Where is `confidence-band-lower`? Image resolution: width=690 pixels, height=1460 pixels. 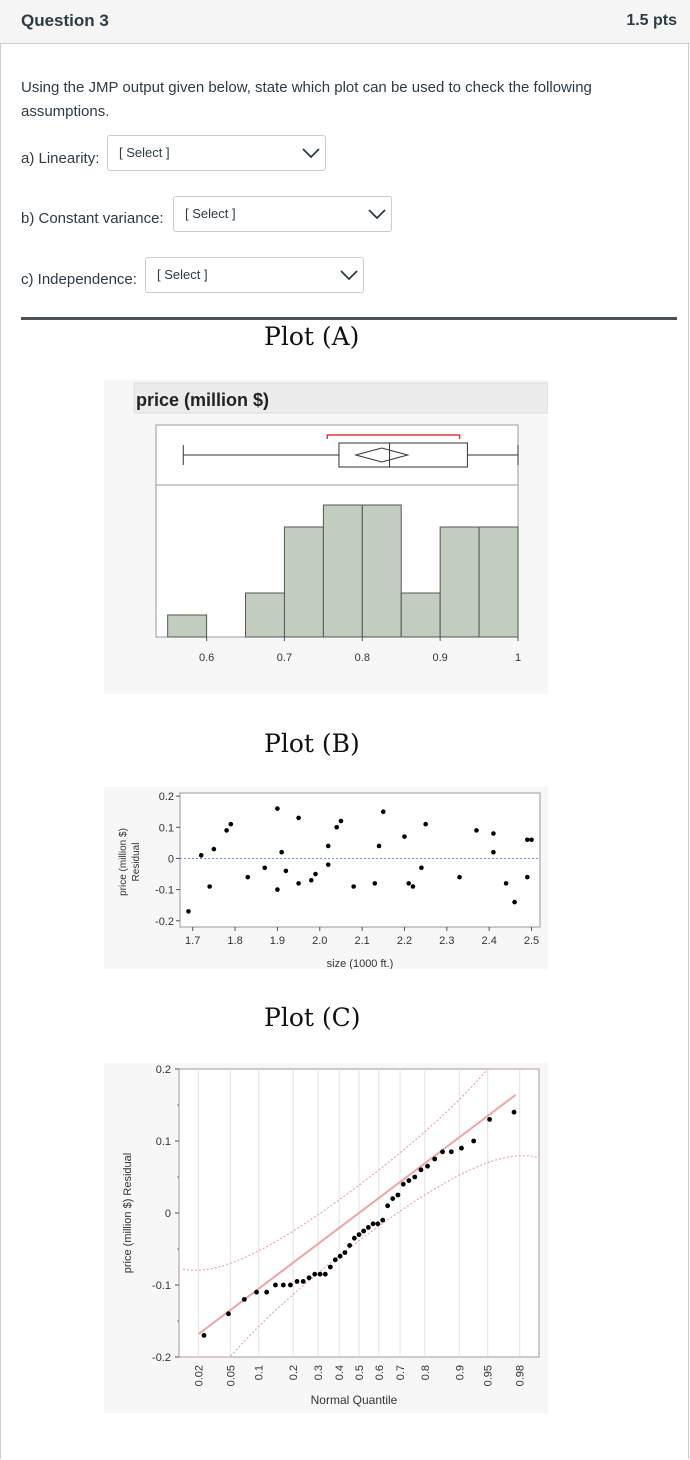
confidence-band-lower is located at coordinates (361, 1256).